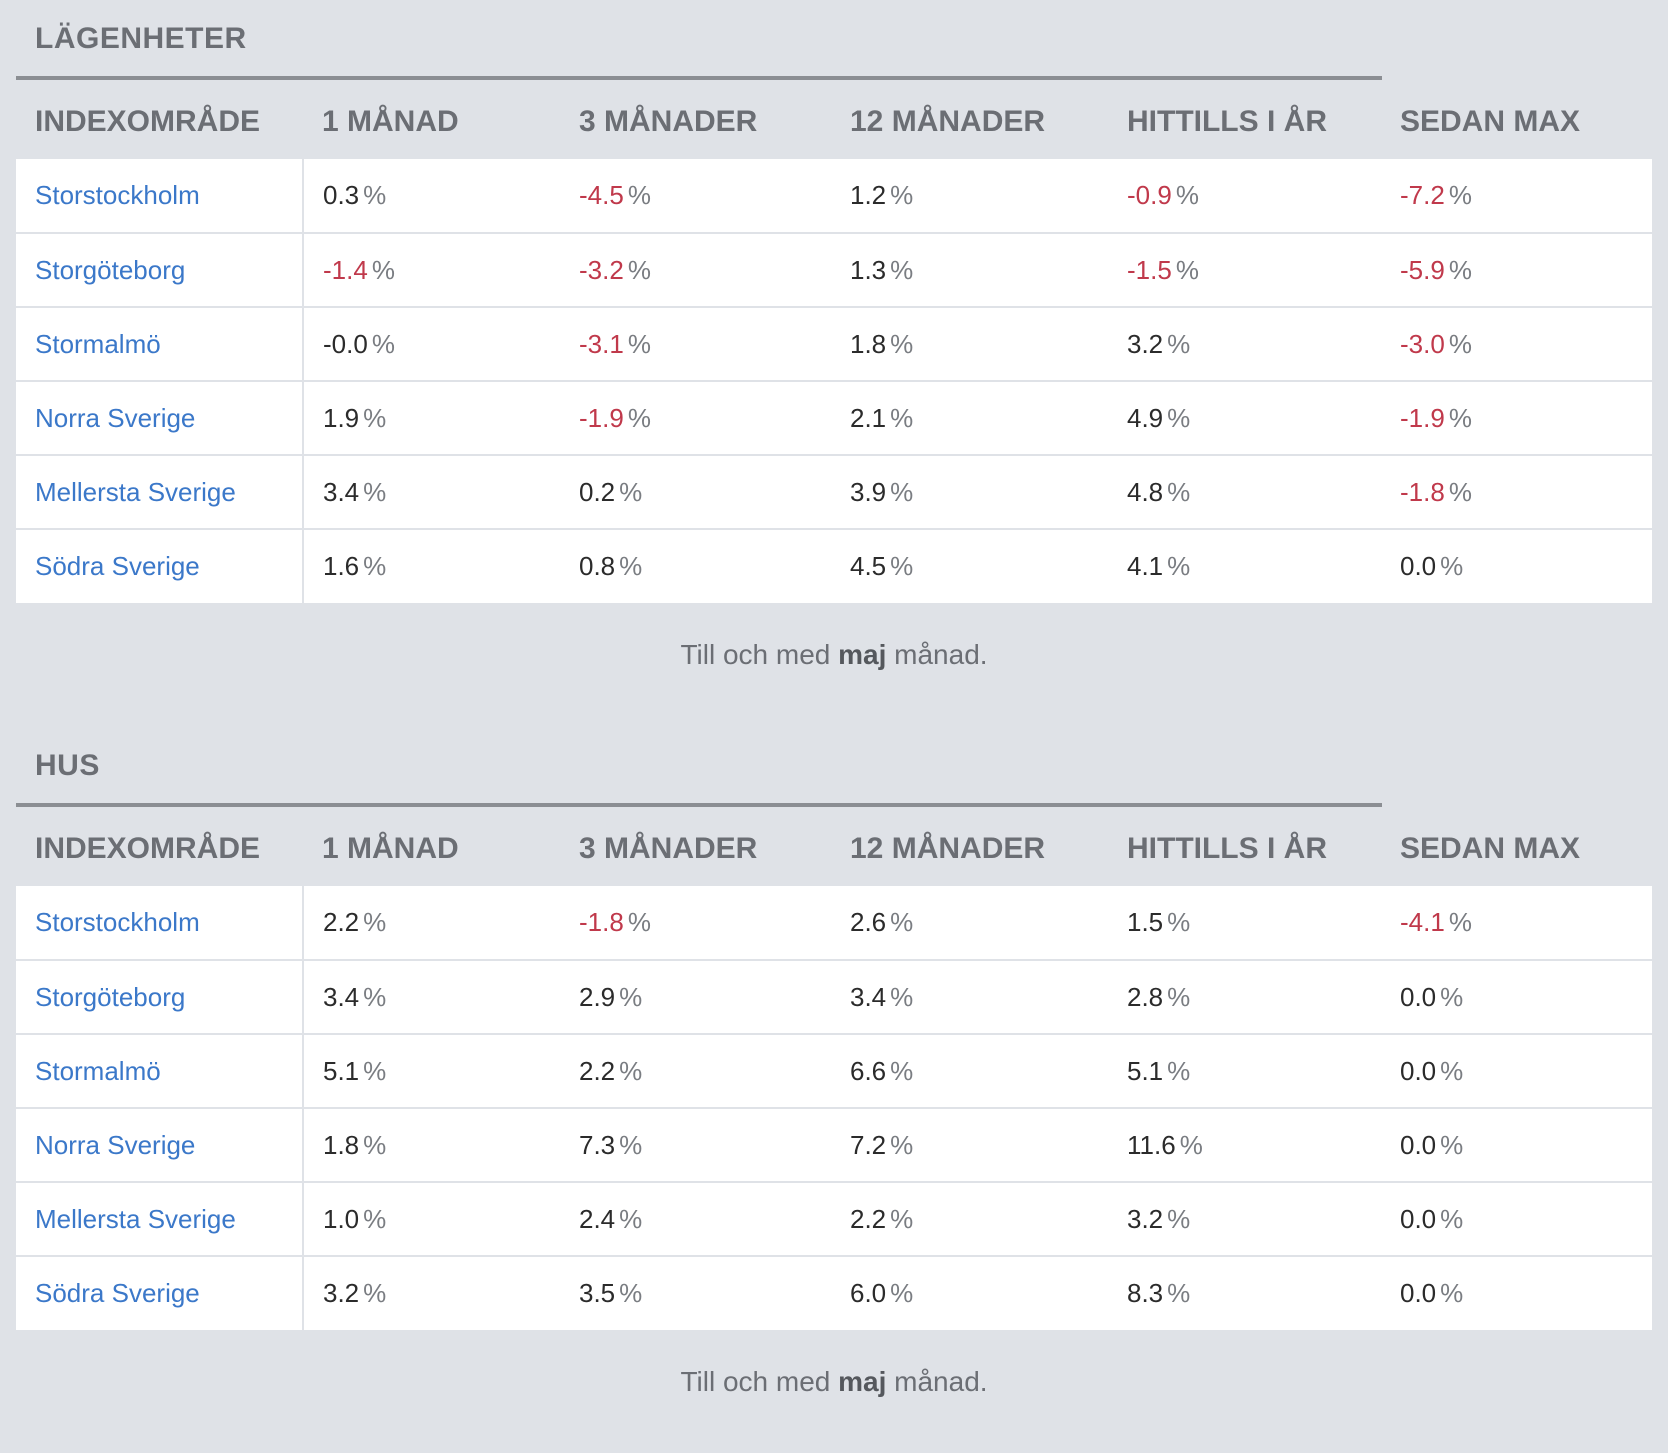 The image size is (1668, 1453). I want to click on change-value: 5.1, so click(341, 1070).